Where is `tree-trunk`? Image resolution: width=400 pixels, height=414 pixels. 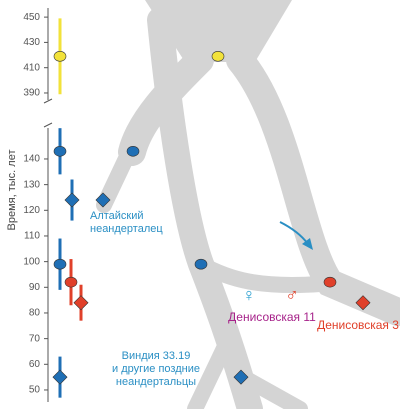 tree-trunk is located at coordinates (218, 31).